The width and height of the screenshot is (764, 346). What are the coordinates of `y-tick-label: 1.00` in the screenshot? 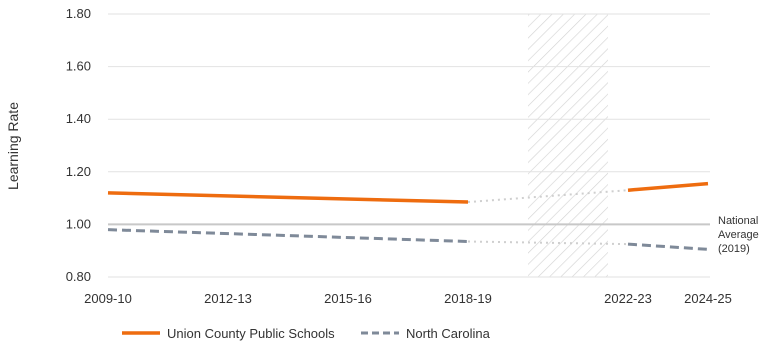 It's located at (78, 223).